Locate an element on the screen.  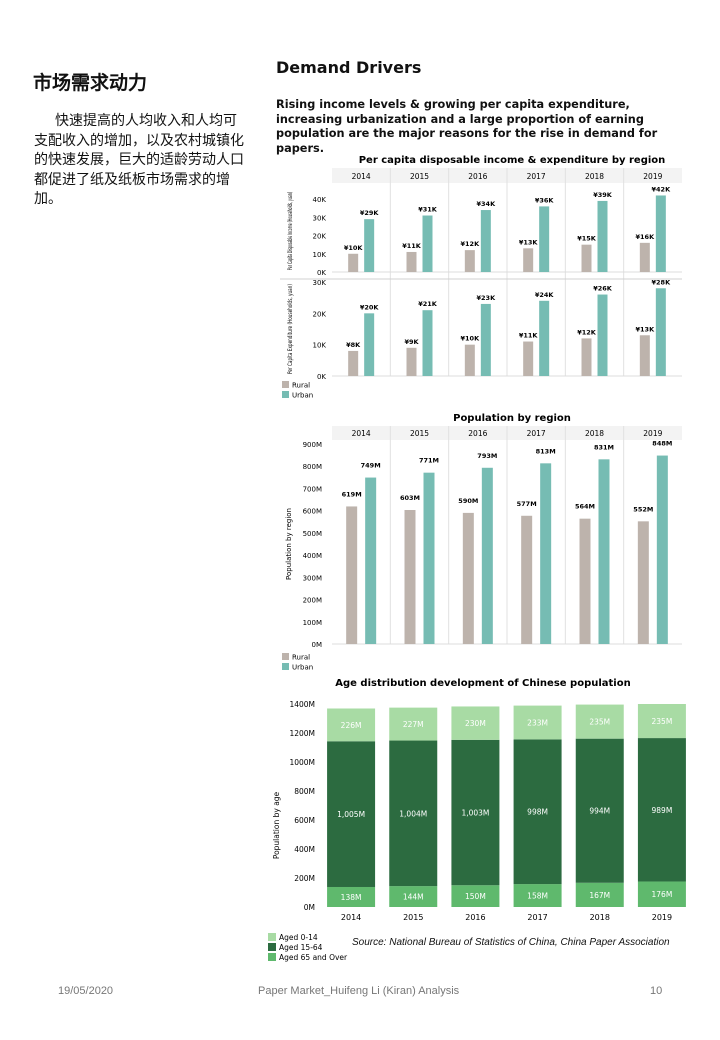
data-label: 603M is located at coordinates (410, 498).